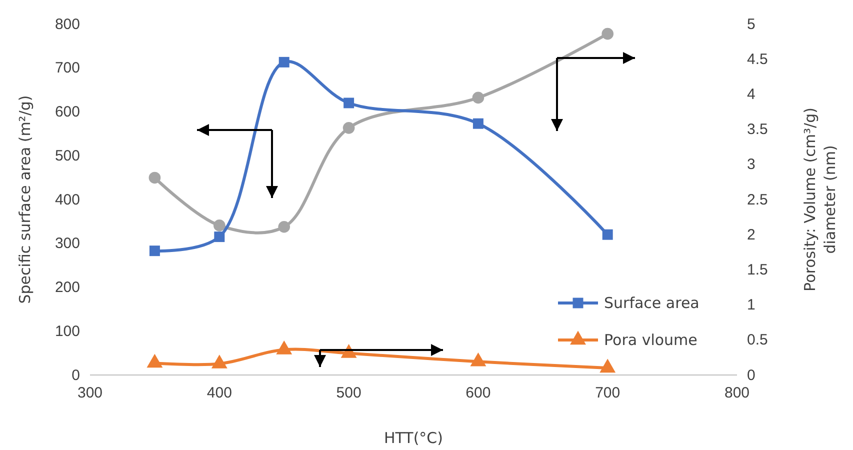 The width and height of the screenshot is (853, 450). Describe the element at coordinates (67, 331) in the screenshot. I see `y-tick-label: 100` at that location.